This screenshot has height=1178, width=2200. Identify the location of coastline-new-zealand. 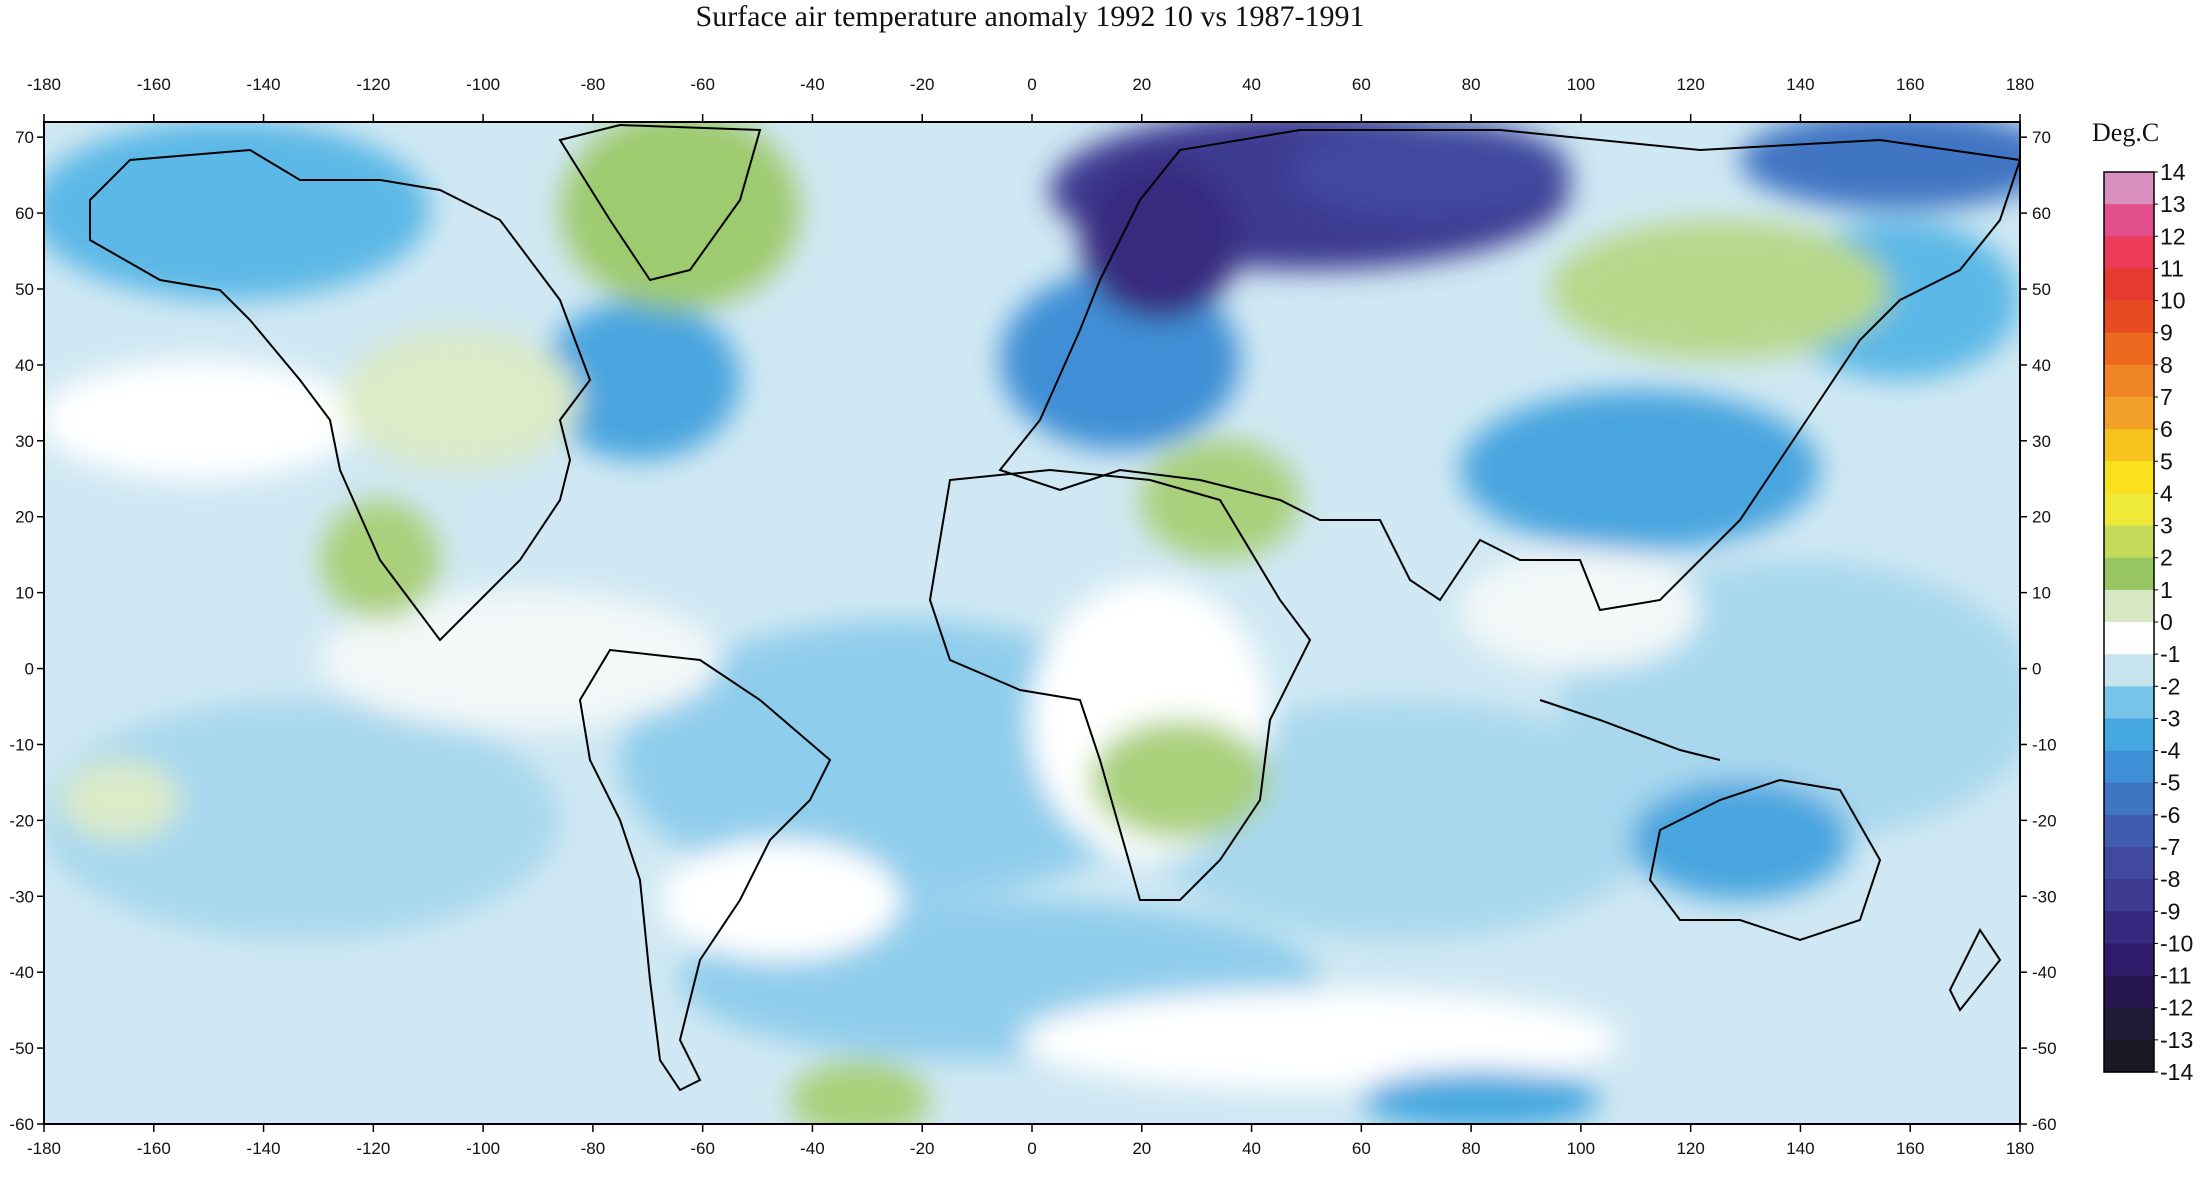
(1975, 970).